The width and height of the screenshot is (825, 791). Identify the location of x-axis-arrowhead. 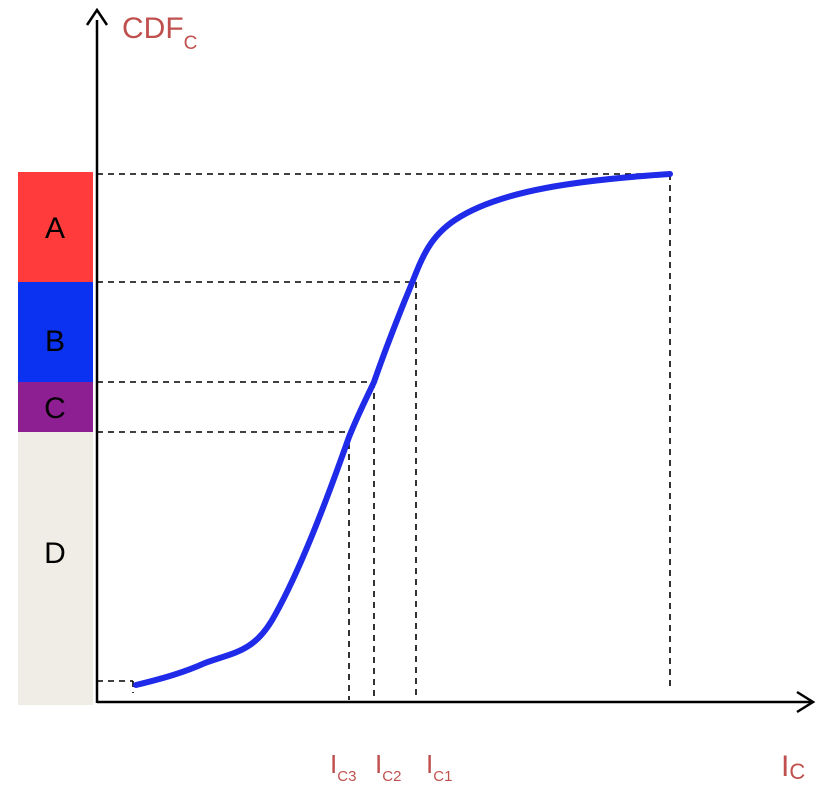
(806, 702).